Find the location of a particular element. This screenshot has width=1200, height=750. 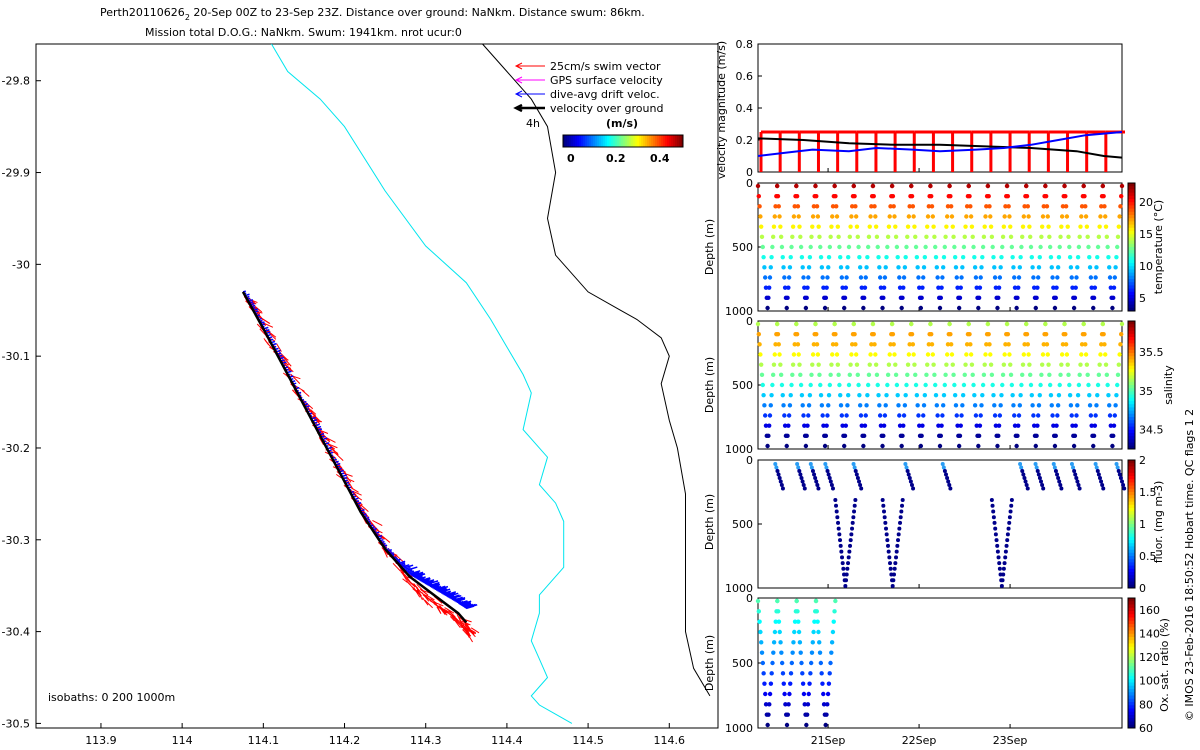

section-colorbar-label: 34.5 is located at coordinates (1151, 430).